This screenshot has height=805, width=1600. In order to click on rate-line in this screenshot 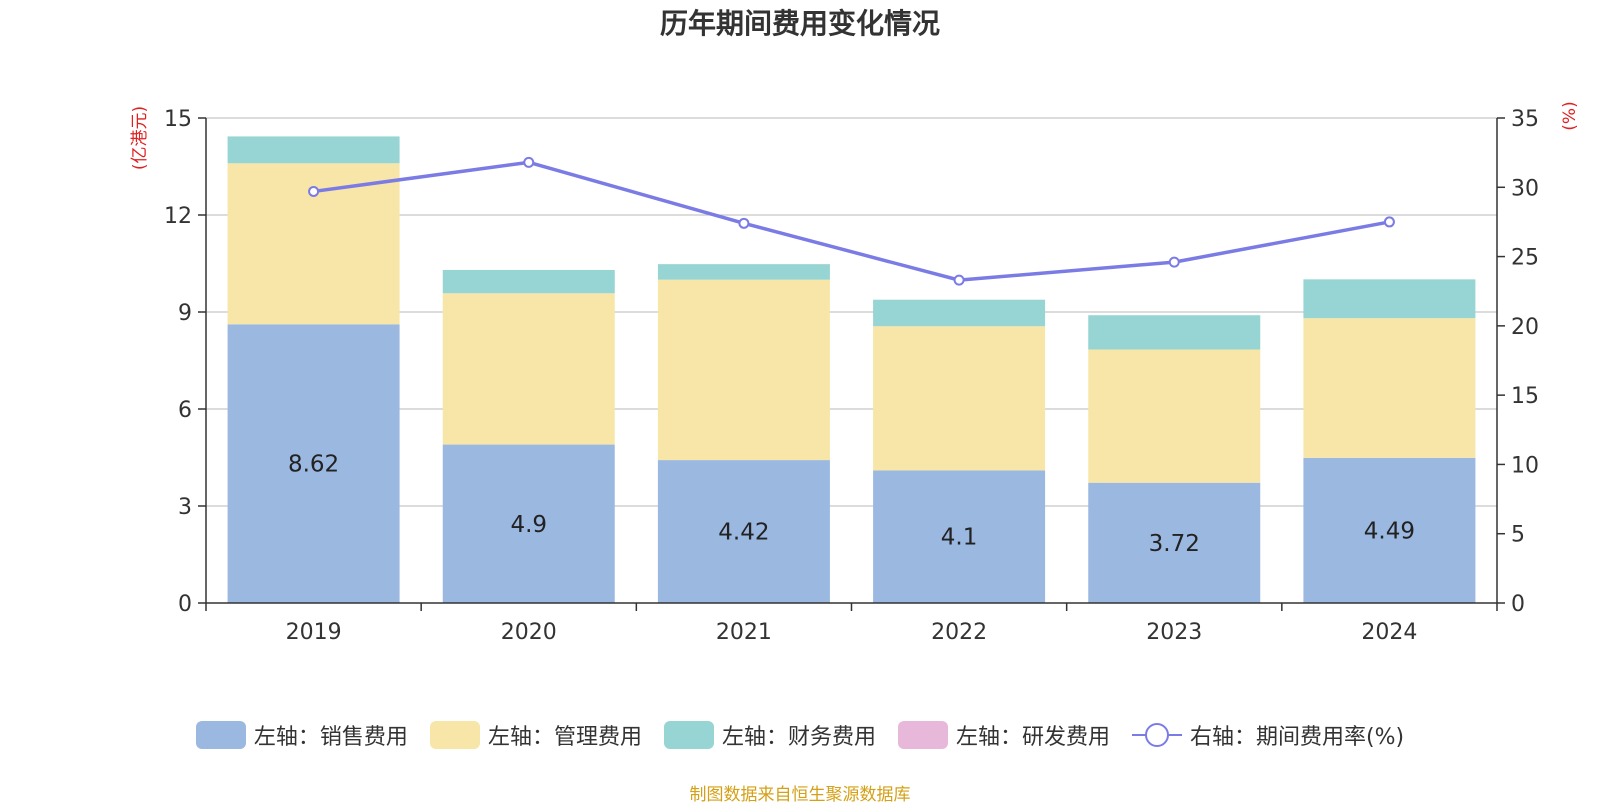, I will do `click(851, 221)`.